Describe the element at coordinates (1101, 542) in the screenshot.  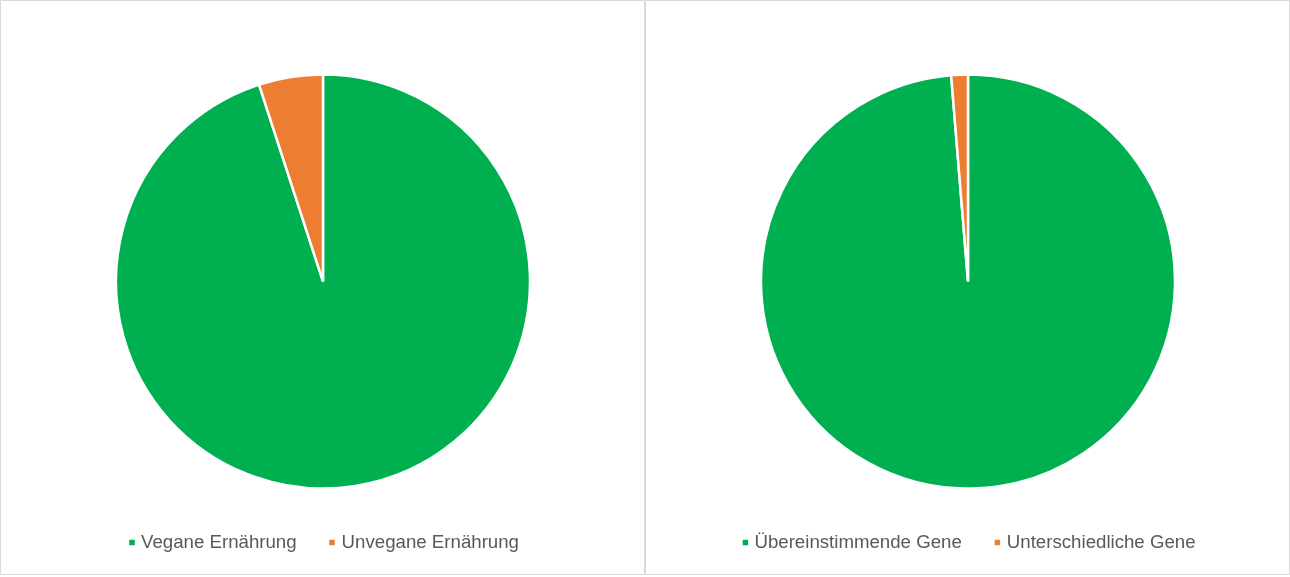
I see `legend-label: Unterschiedliche Gene` at that location.